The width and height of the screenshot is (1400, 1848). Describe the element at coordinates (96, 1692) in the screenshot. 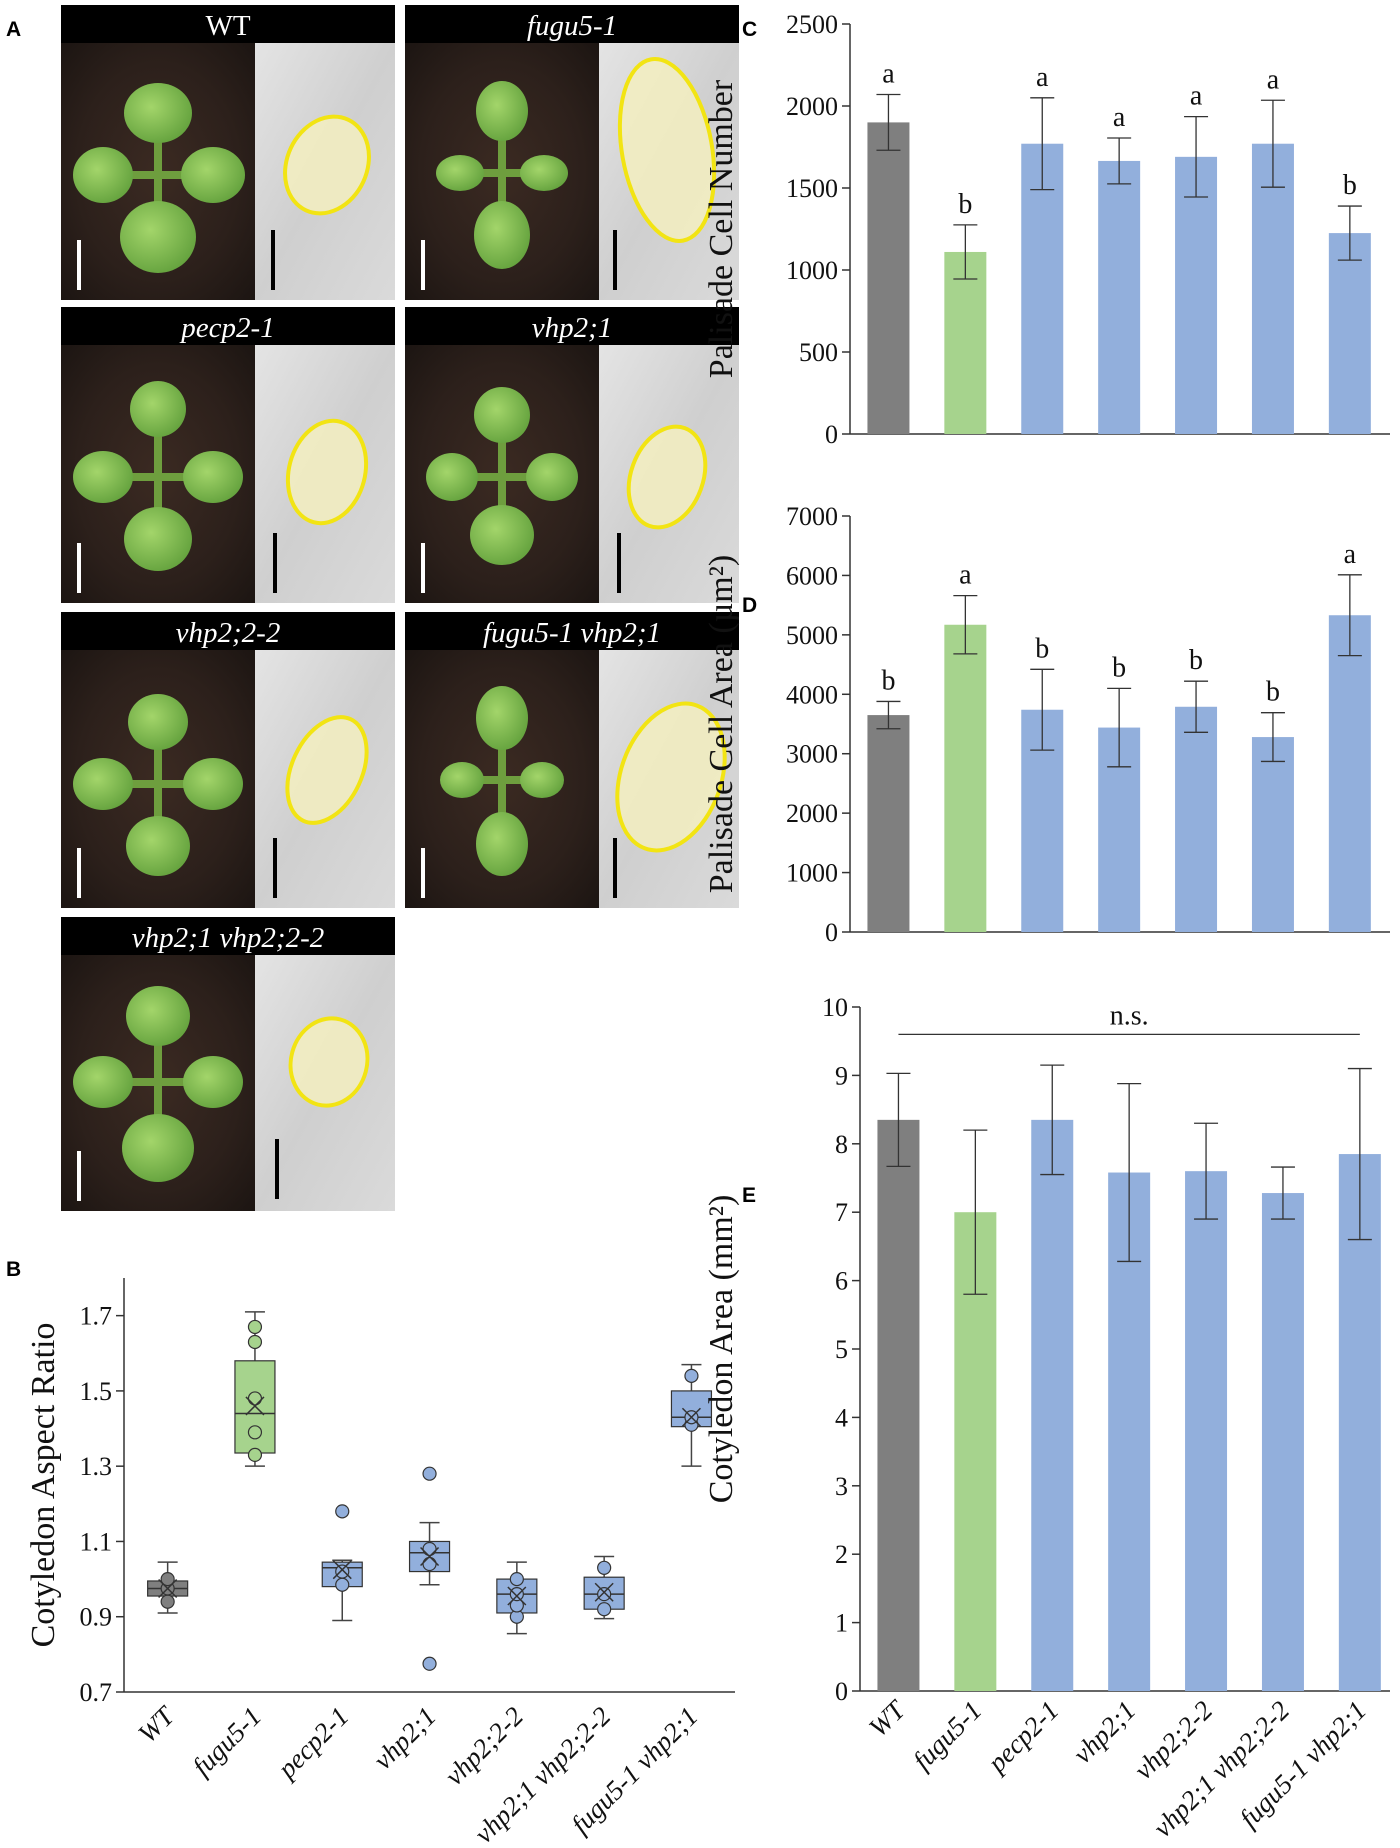

I see `y-tick-label: 0.7` at that location.